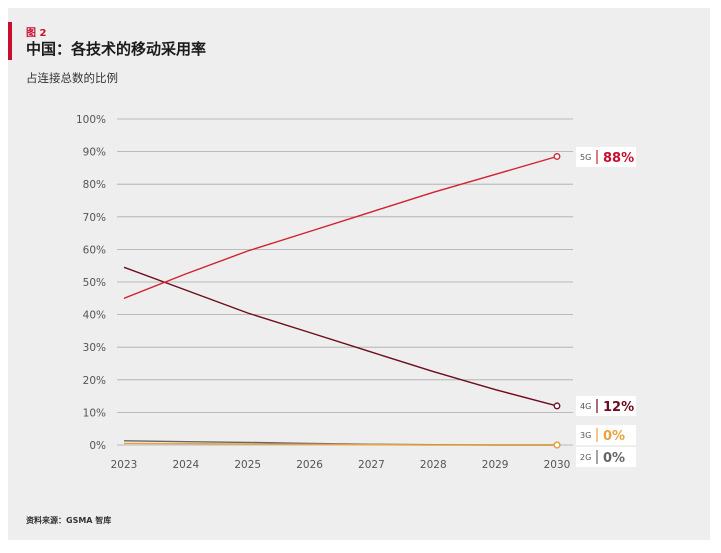  I want to click on y-tick-label: 70%, so click(94, 218).